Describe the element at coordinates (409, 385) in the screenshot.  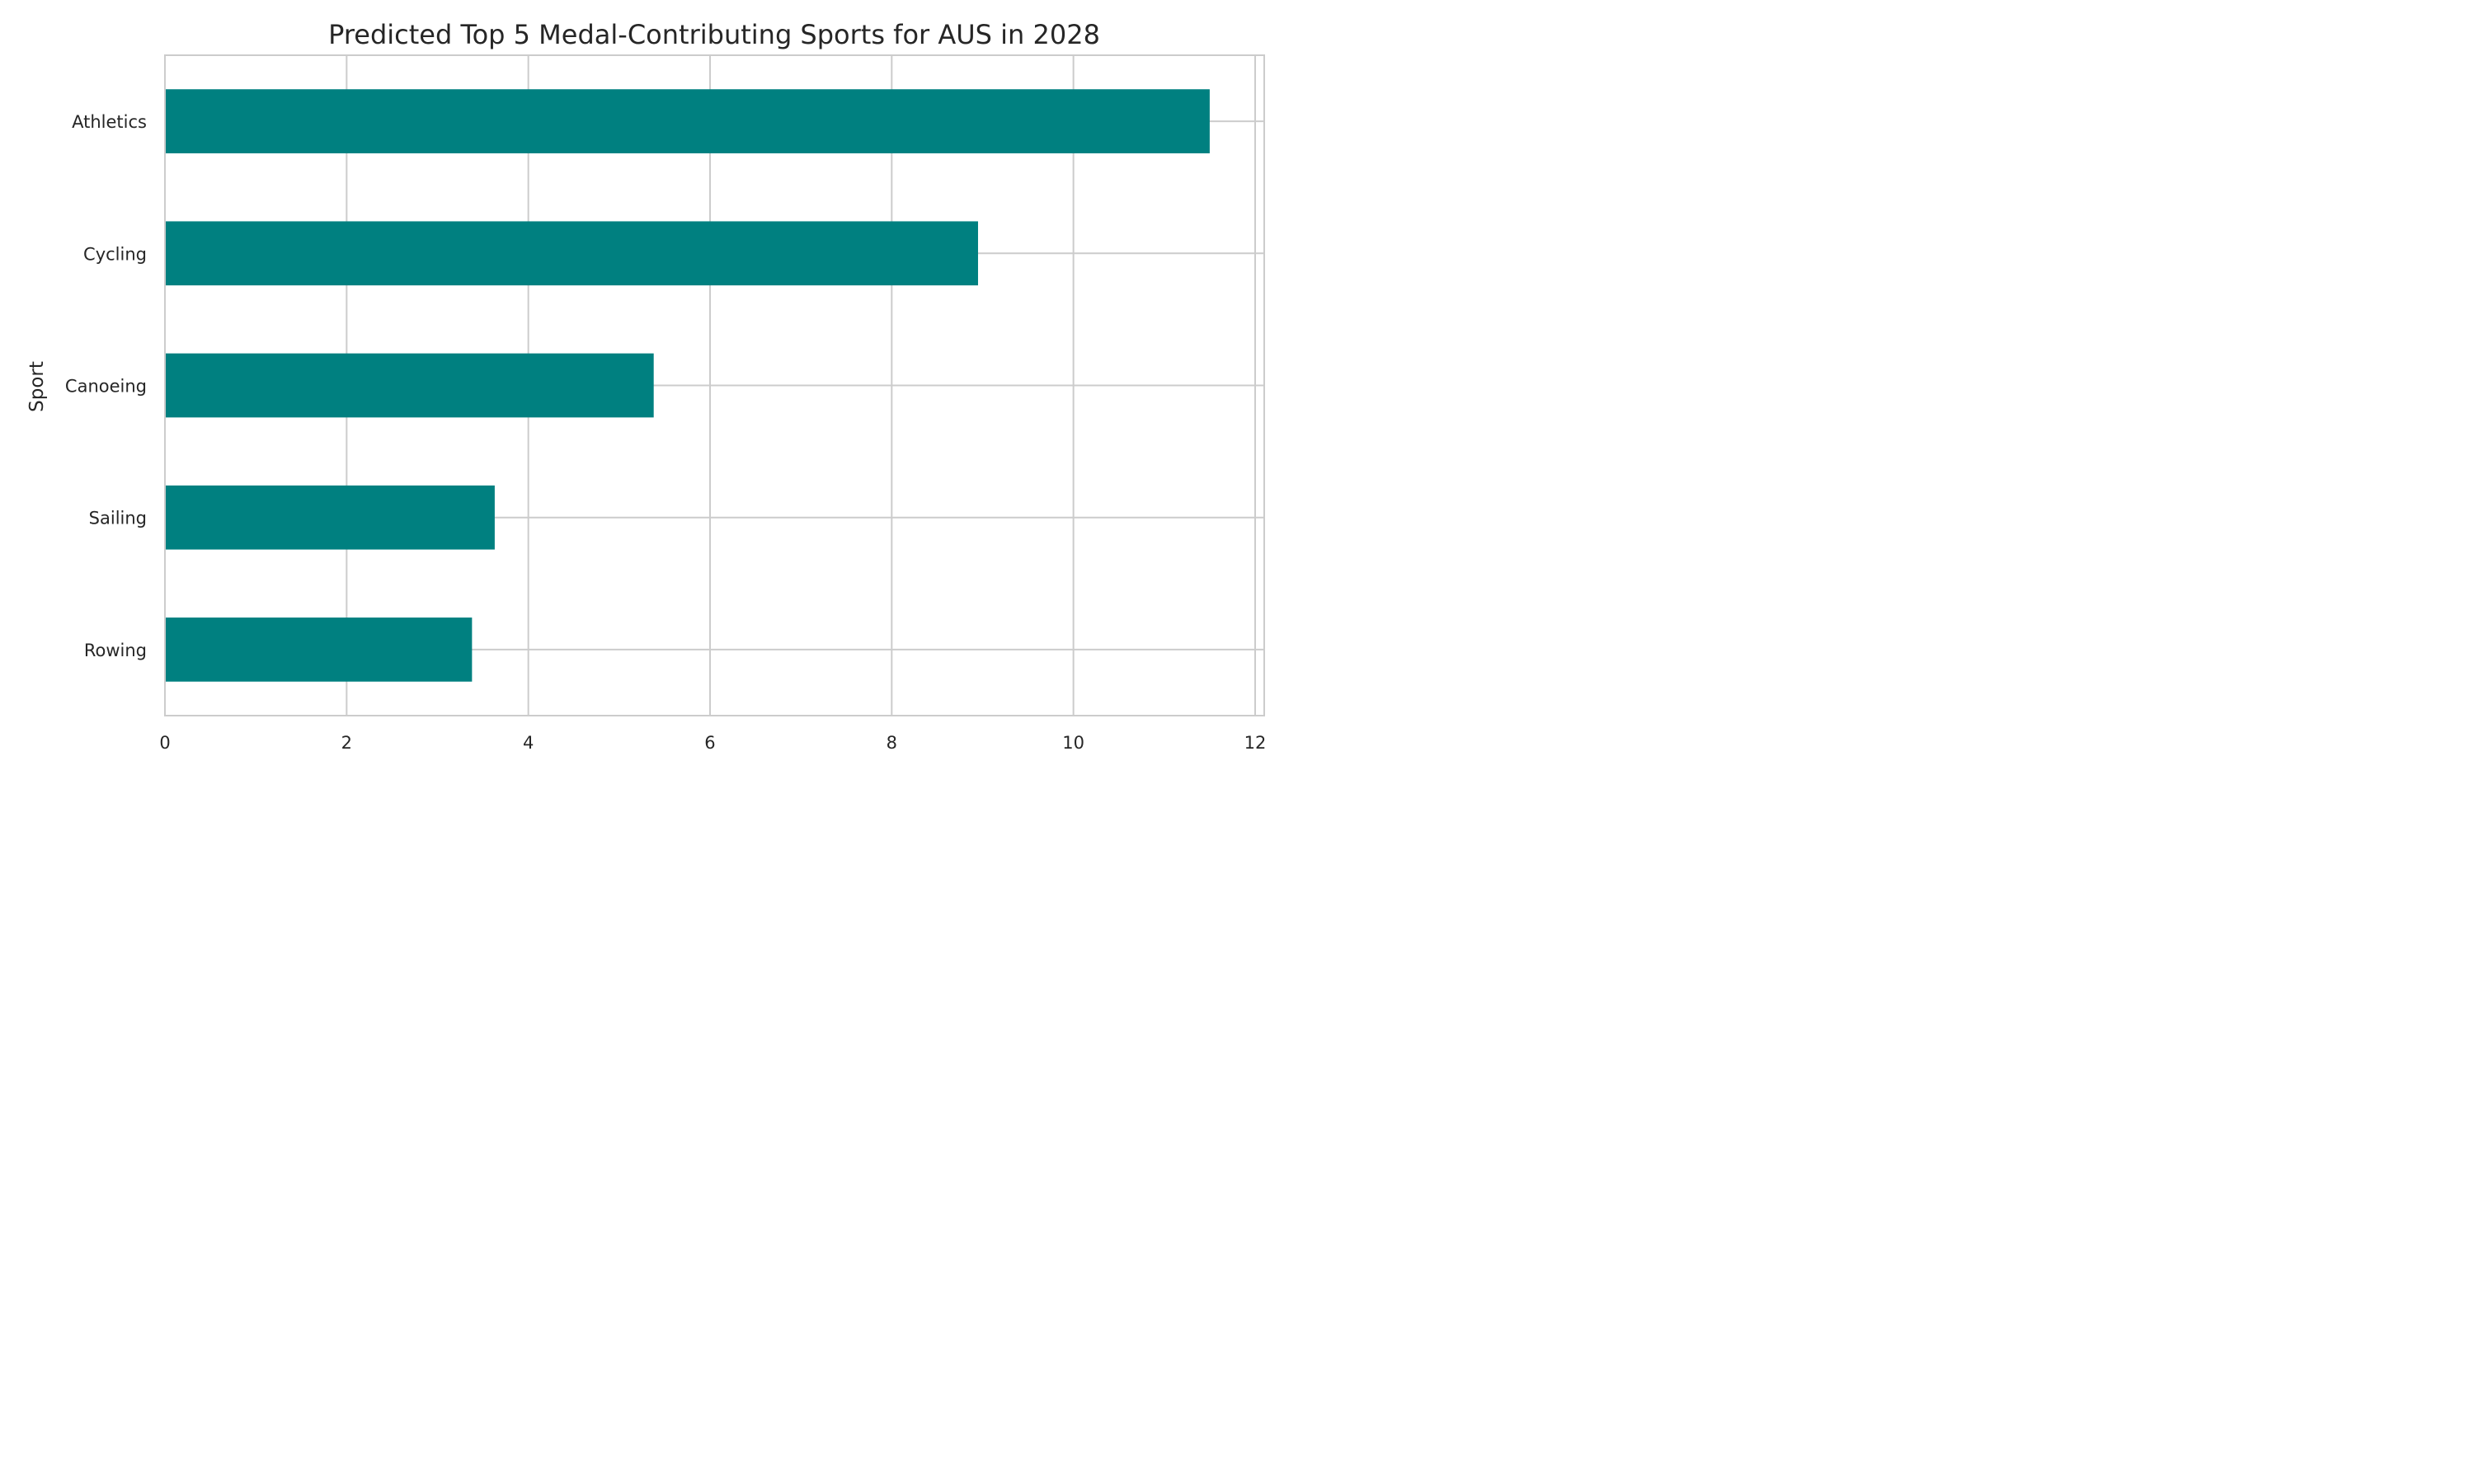
I see `bar-canoeing` at that location.